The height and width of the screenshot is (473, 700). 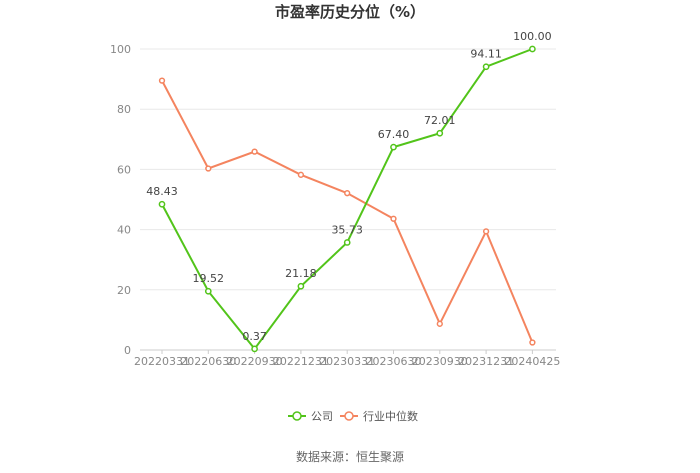 I want to click on data-label: 94.11, so click(x=486, y=54).